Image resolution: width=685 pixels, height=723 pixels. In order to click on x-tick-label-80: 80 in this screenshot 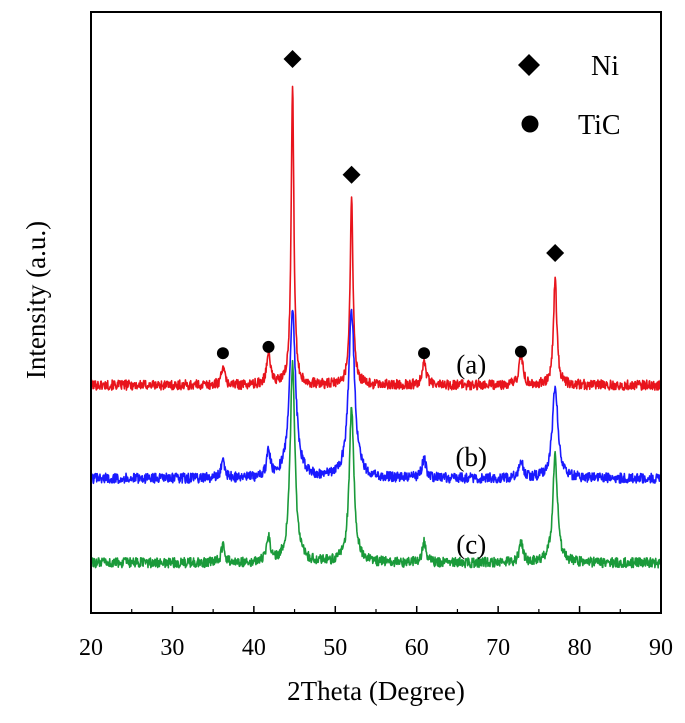, I will do `click(580, 648)`.